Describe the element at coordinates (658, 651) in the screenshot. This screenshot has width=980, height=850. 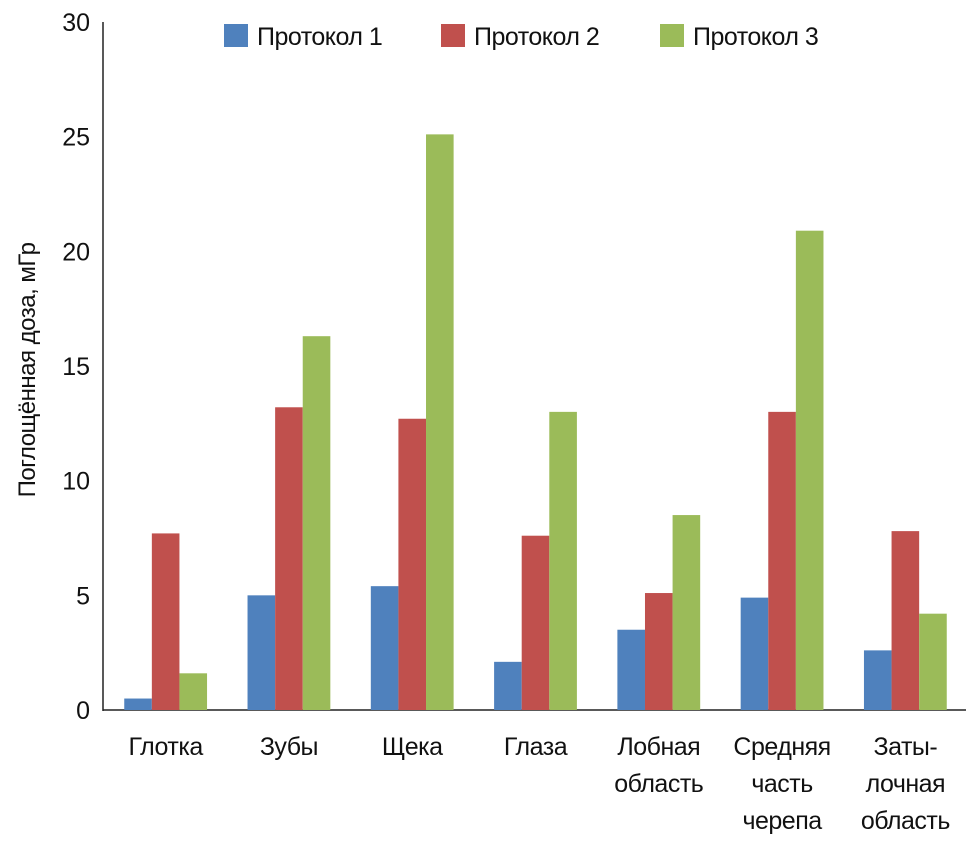
I see `bar-протокол-2-4` at that location.